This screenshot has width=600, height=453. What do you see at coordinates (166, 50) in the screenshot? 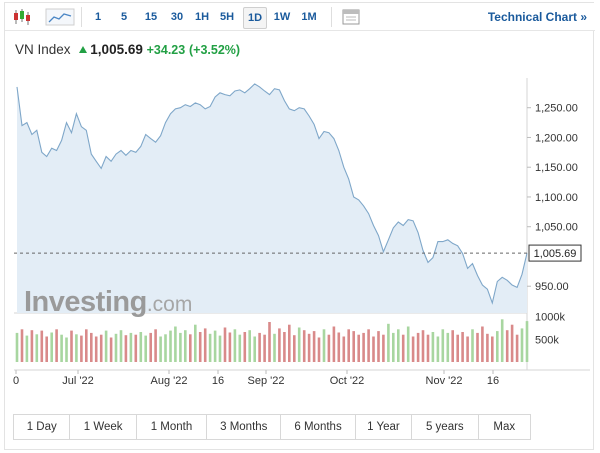
I see `price-change: +34.23` at bounding box center [166, 50].